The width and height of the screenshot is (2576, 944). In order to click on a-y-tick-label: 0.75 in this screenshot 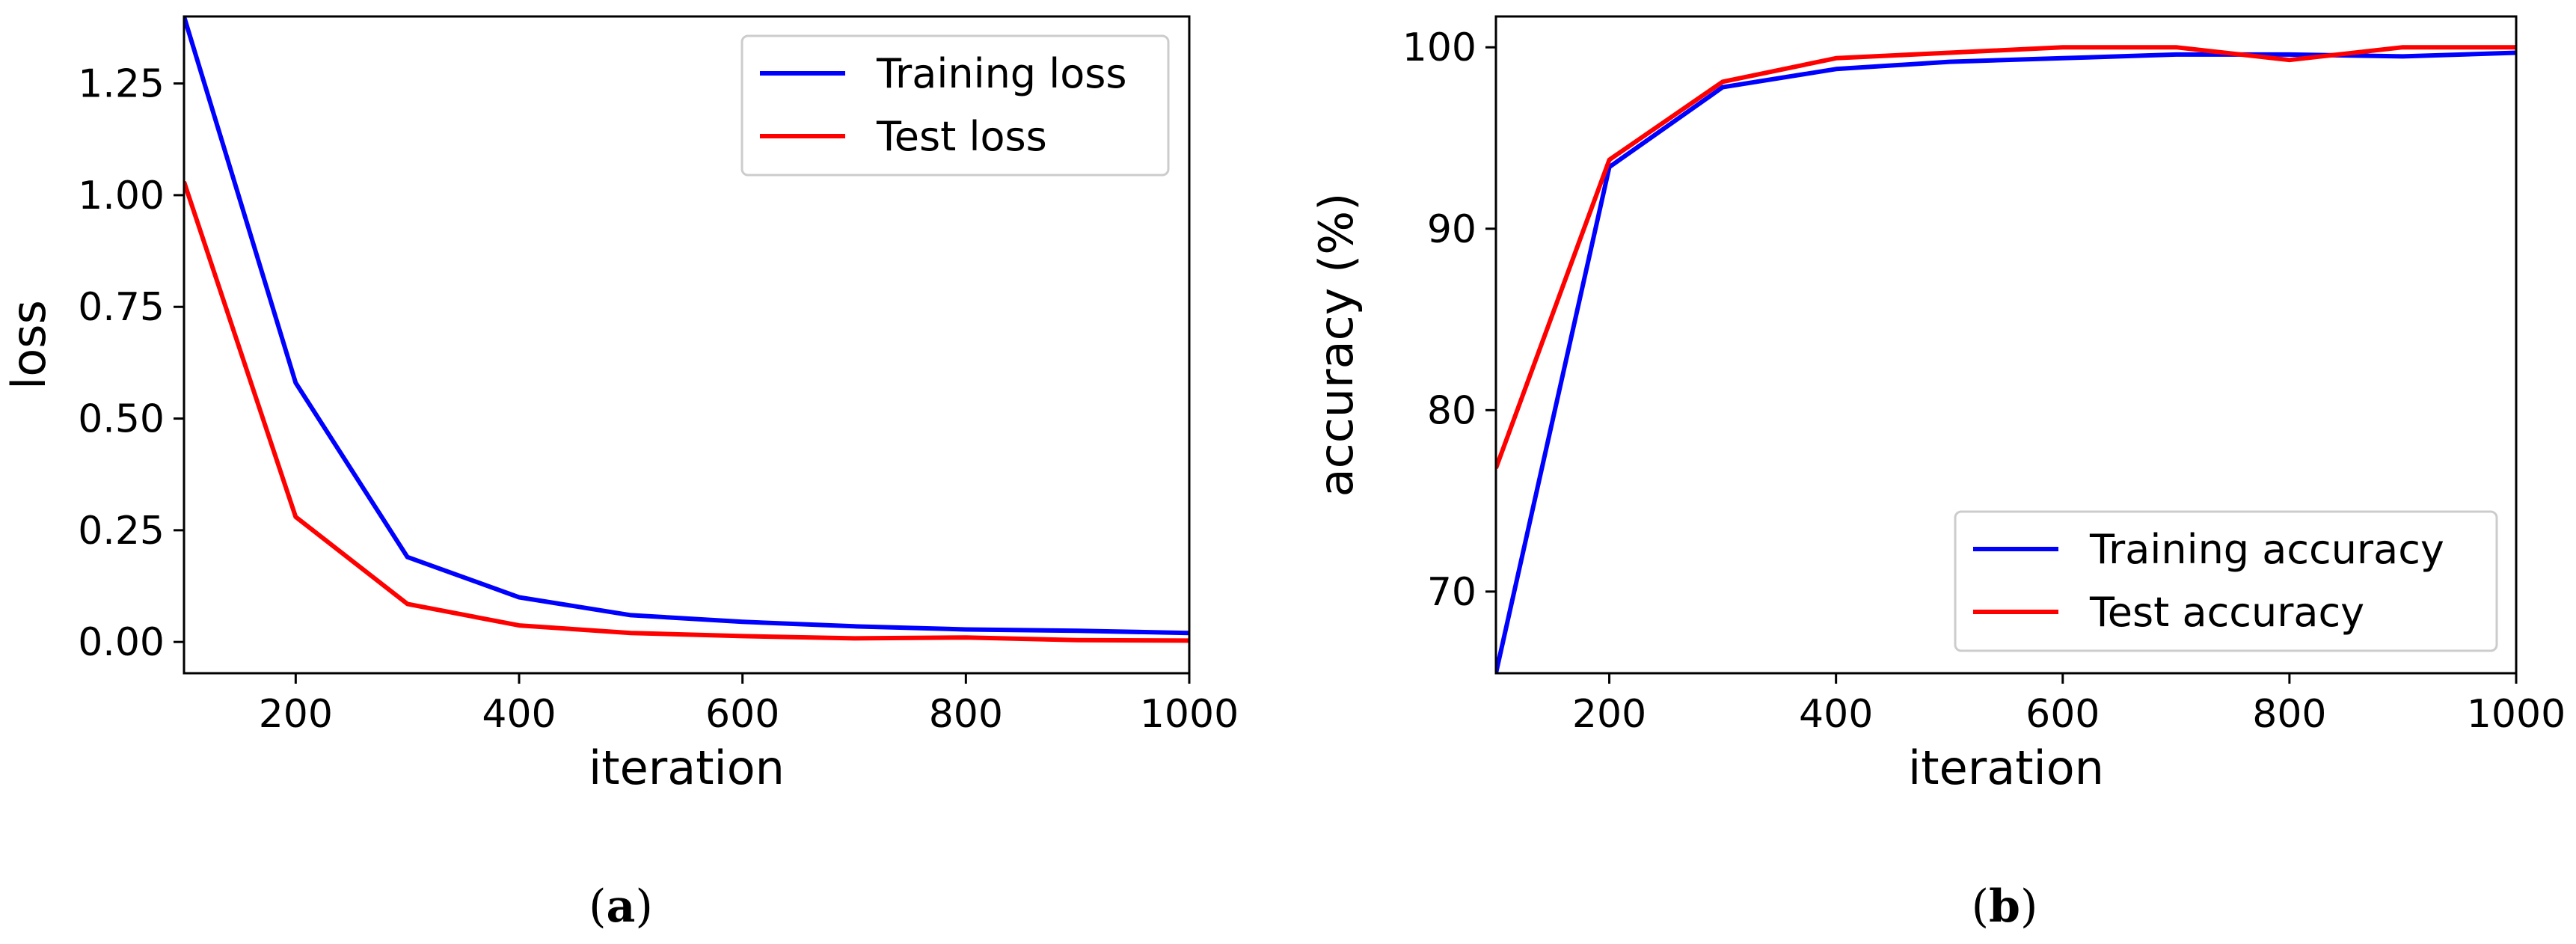, I will do `click(121, 307)`.